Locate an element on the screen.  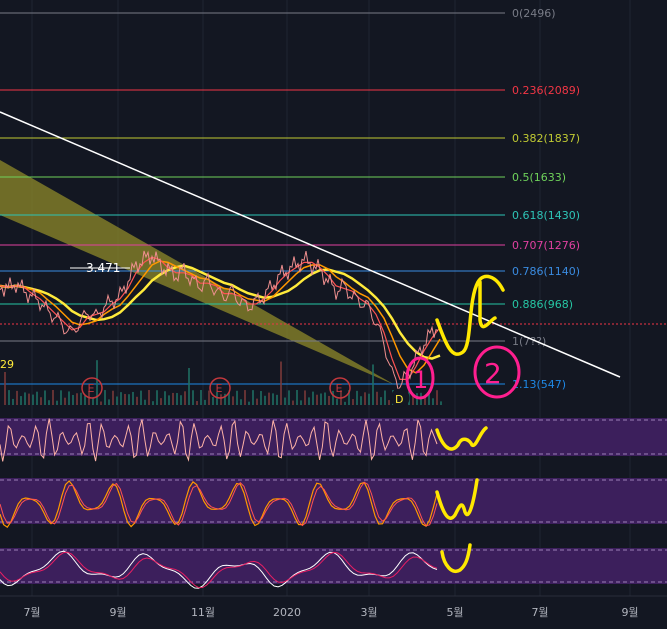
dividend-marker: D is located at coordinates (400, 398).